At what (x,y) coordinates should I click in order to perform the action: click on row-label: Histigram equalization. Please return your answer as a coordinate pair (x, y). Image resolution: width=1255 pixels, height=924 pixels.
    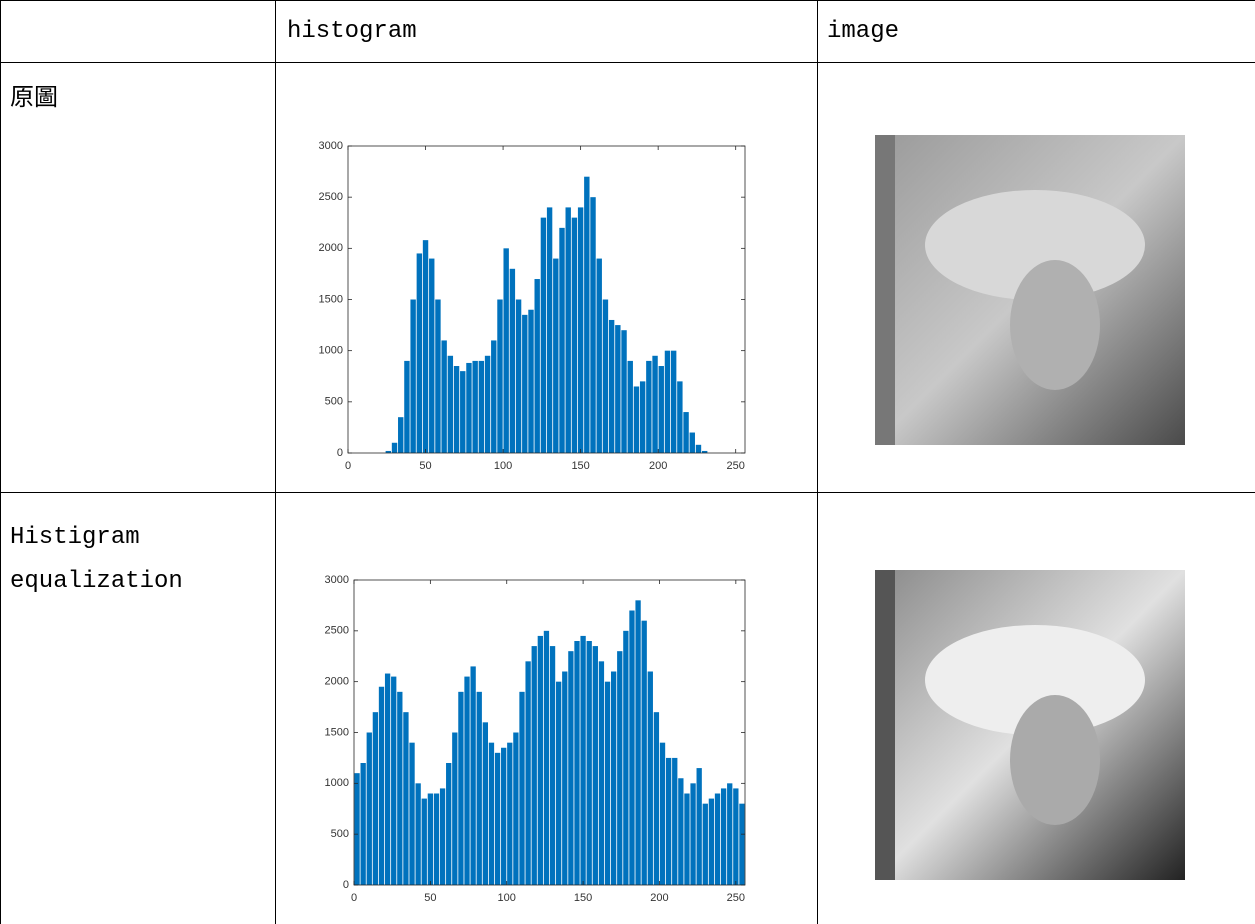
    Looking at the image, I should click on (96, 559).